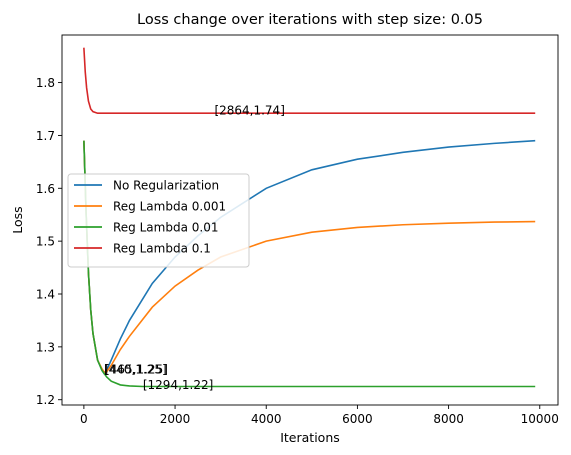 The image size is (571, 455). Describe the element at coordinates (84, 419) in the screenshot. I see `x-tick-label-0: 0` at that location.